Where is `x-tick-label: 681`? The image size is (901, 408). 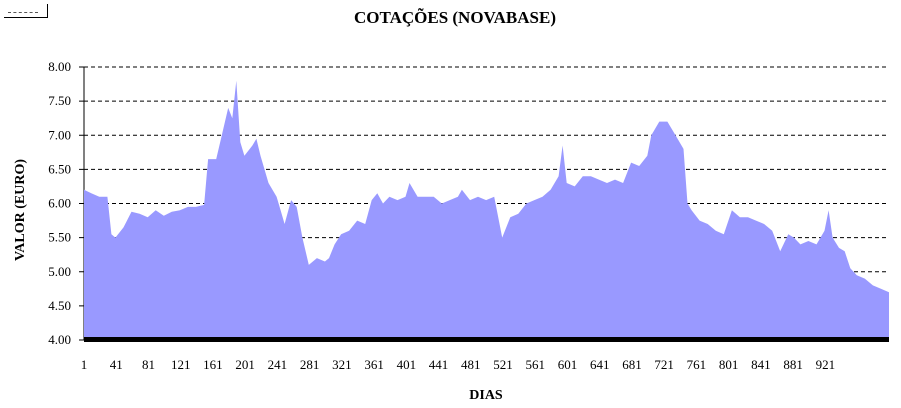 x-tick-label: 681 is located at coordinates (632, 364).